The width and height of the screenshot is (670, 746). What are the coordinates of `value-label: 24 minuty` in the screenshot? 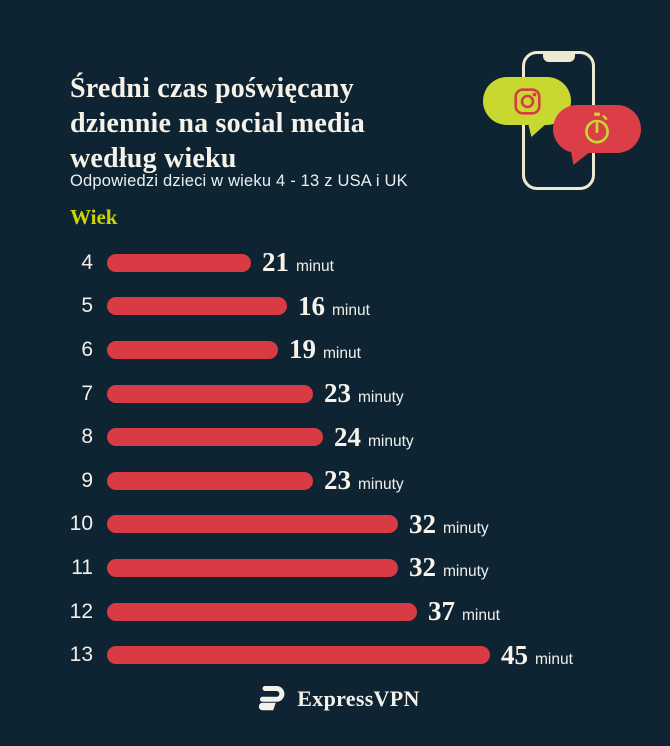 It's located at (374, 437).